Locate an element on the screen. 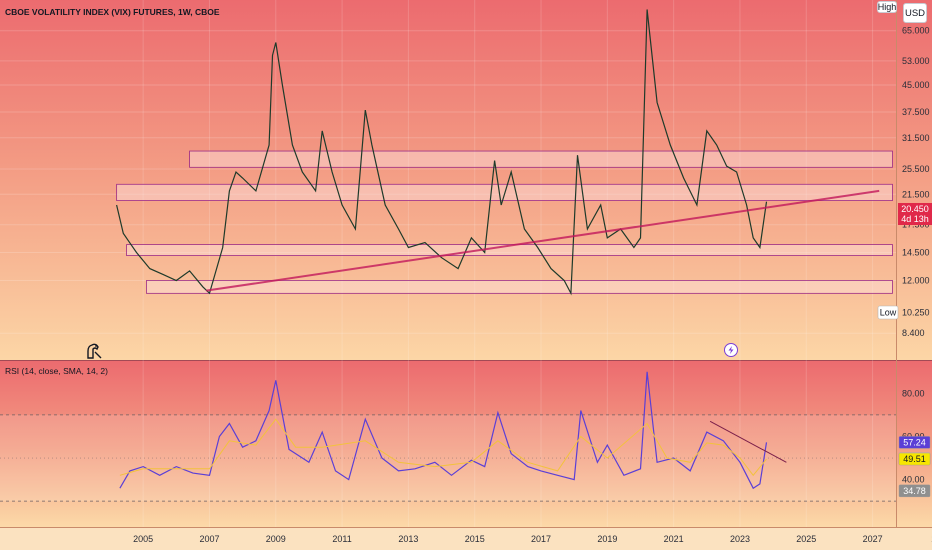 Image resolution: width=932 pixels, height=550 pixels. sma-line is located at coordinates (443, 447).